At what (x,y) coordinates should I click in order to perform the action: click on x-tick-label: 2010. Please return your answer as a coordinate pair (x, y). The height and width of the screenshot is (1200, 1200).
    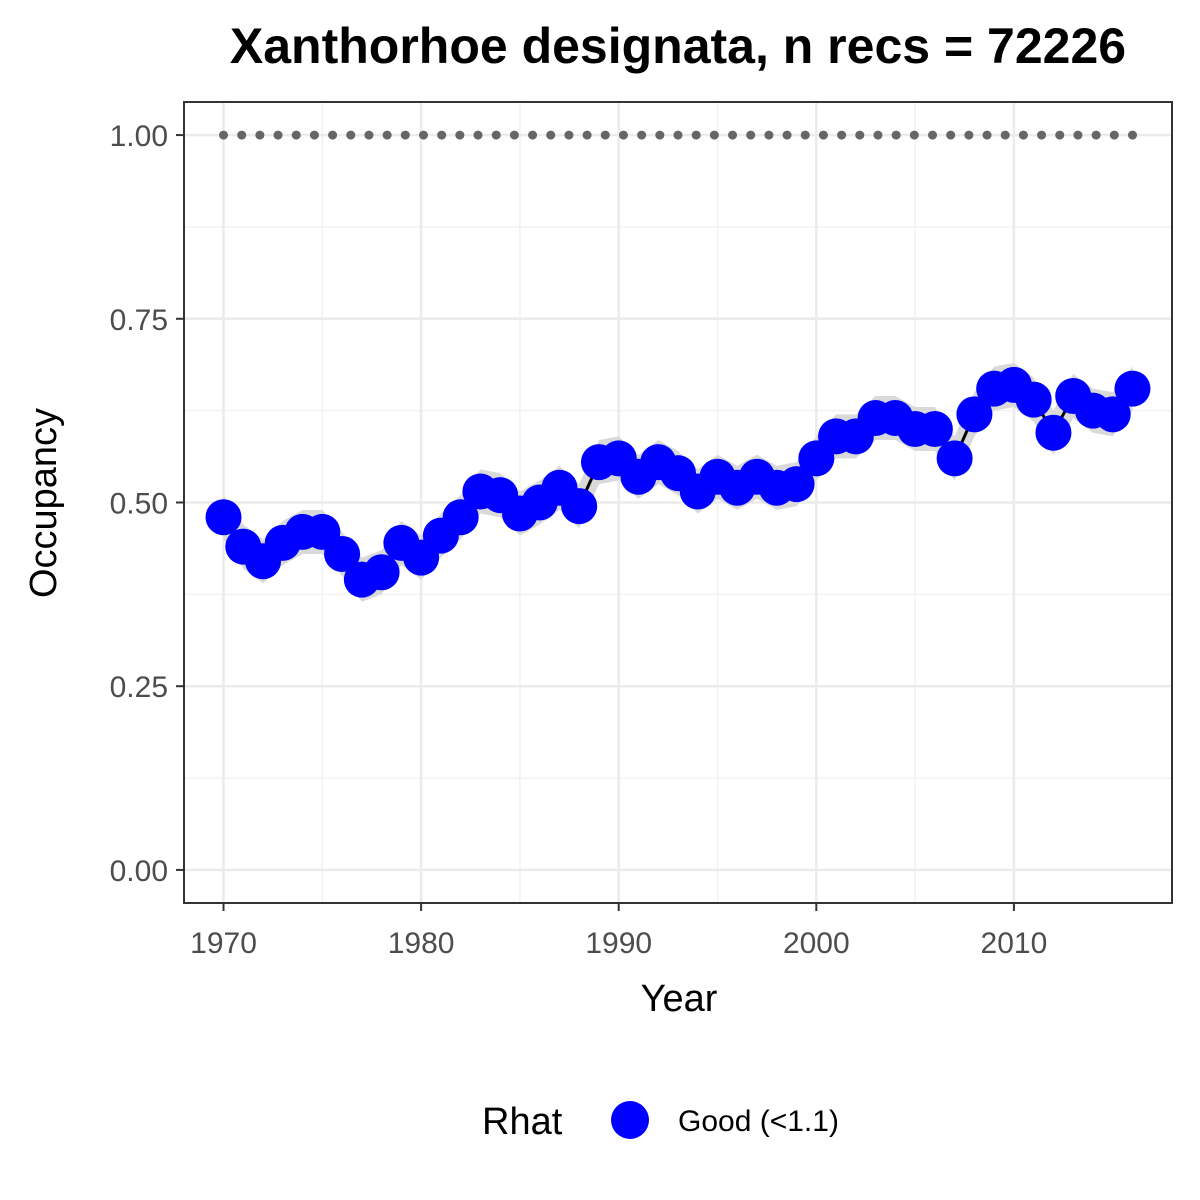
    Looking at the image, I should click on (1014, 943).